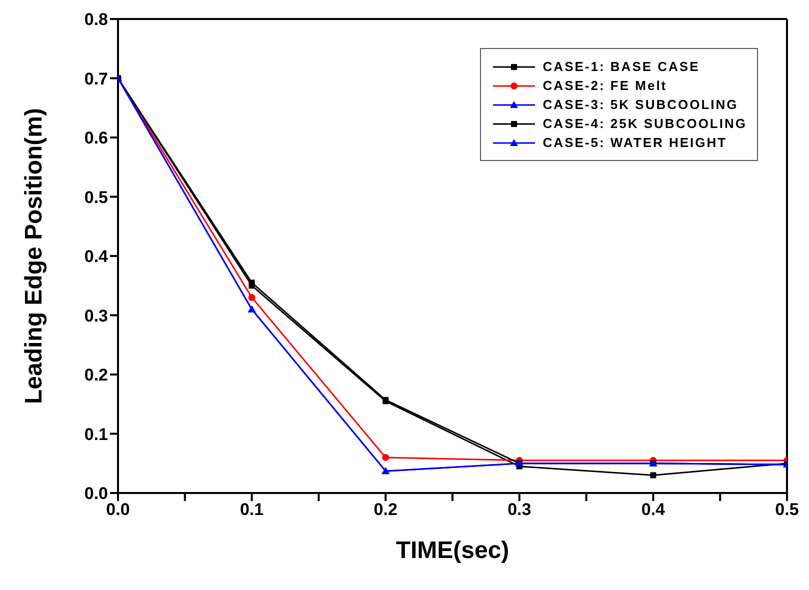 This screenshot has width=809, height=590. I want to click on legend-label: CASE-4: 25K SUBCOOLING, so click(644, 123).